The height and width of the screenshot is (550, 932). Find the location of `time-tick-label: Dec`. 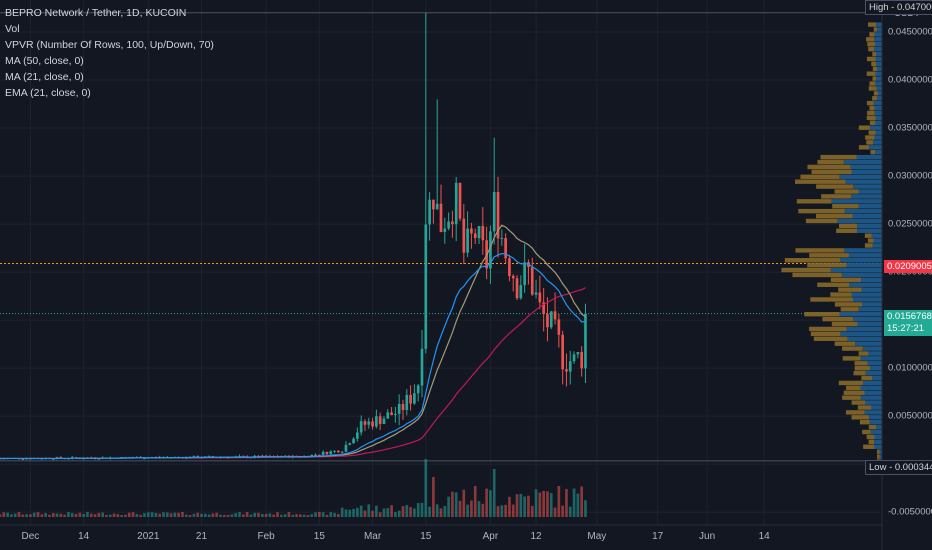

time-tick-label: Dec is located at coordinates (30, 536).